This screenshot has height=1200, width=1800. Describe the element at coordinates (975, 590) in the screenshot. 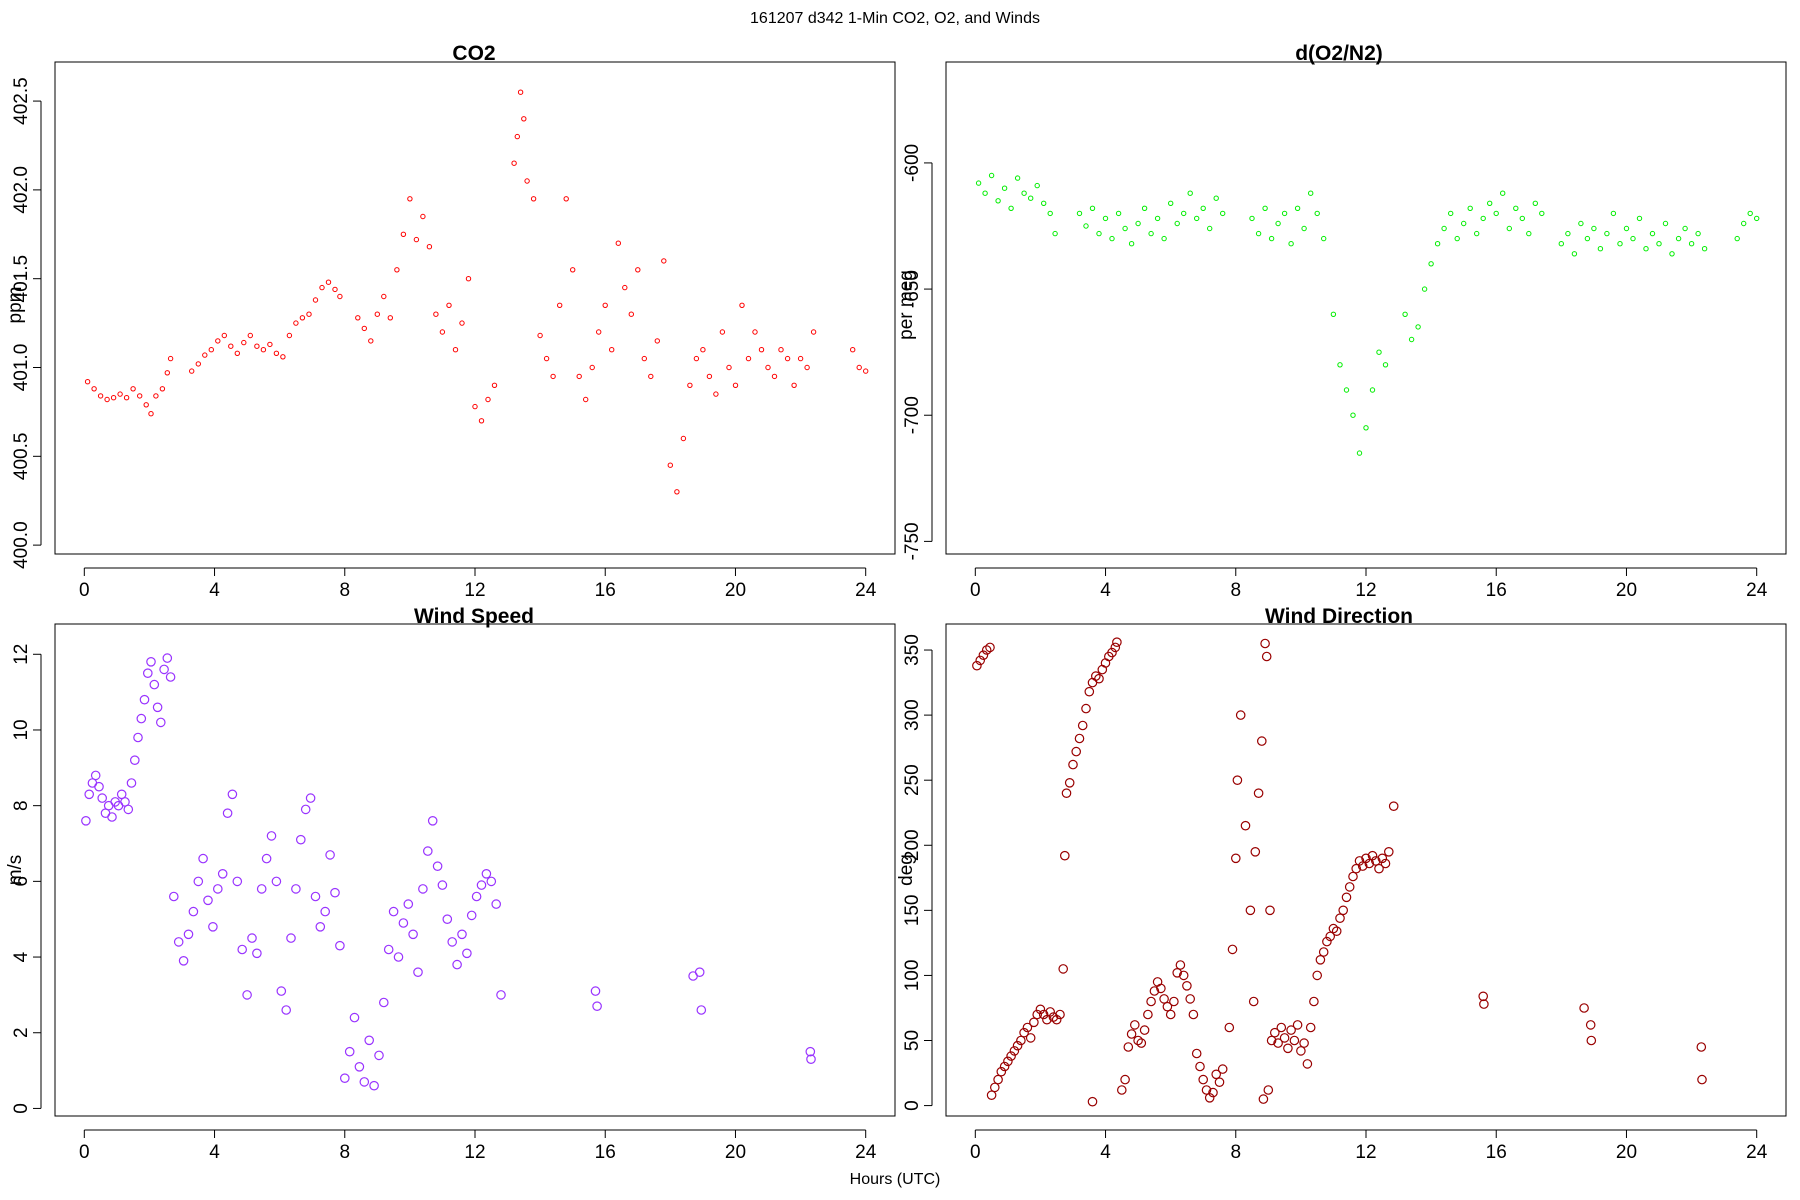

I see `o2-x-tick-label: 0` at that location.